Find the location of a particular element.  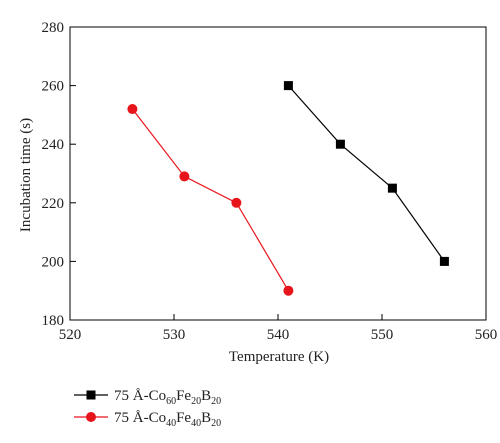

x-tick-label: 550 is located at coordinates (382, 335).